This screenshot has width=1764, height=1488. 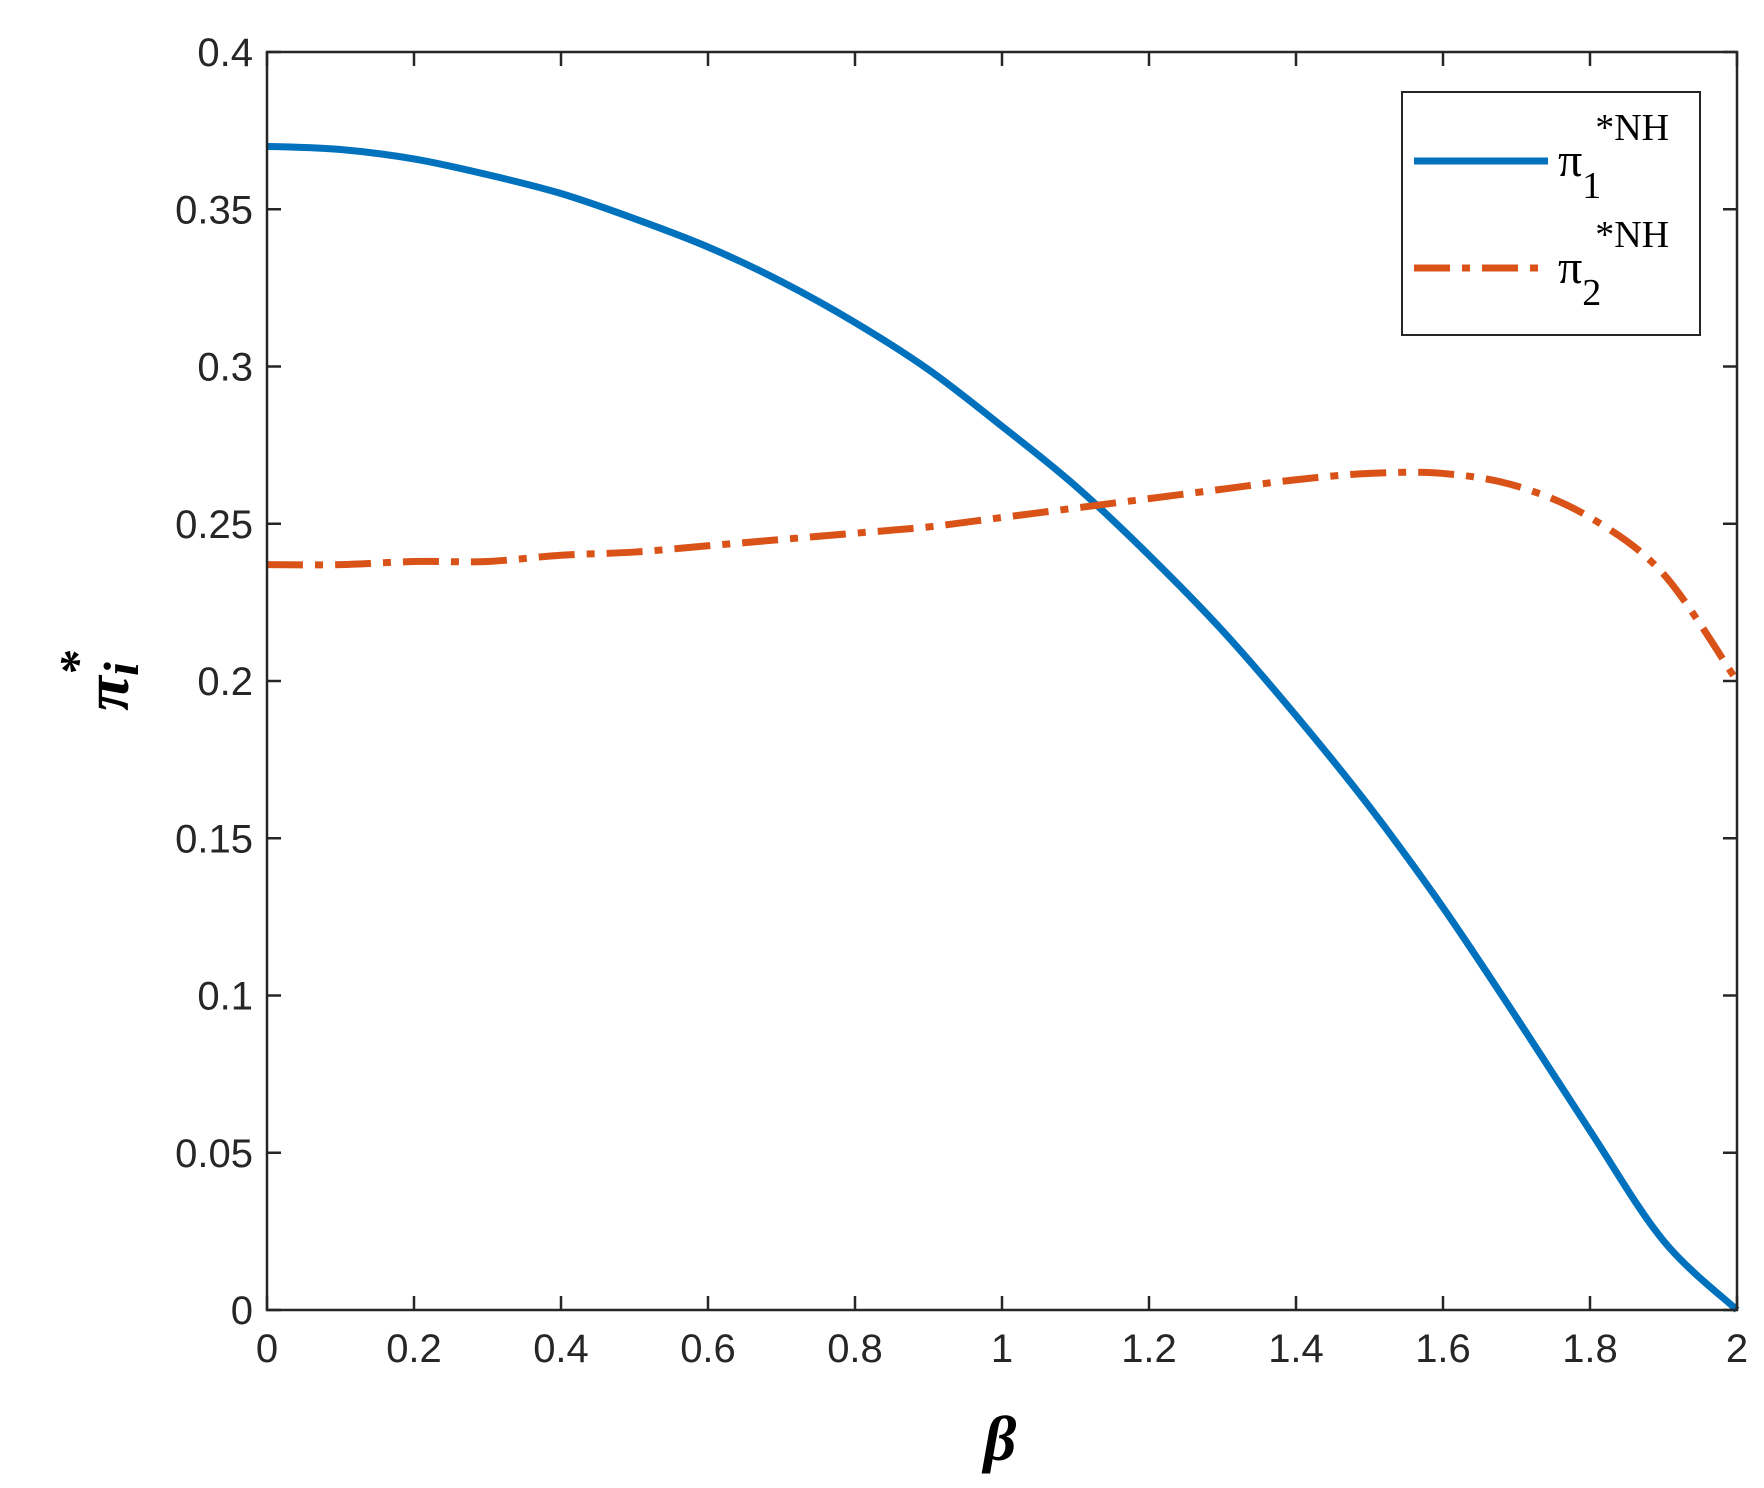 I want to click on y-axis-title: πi*, so click(x=99, y=680).